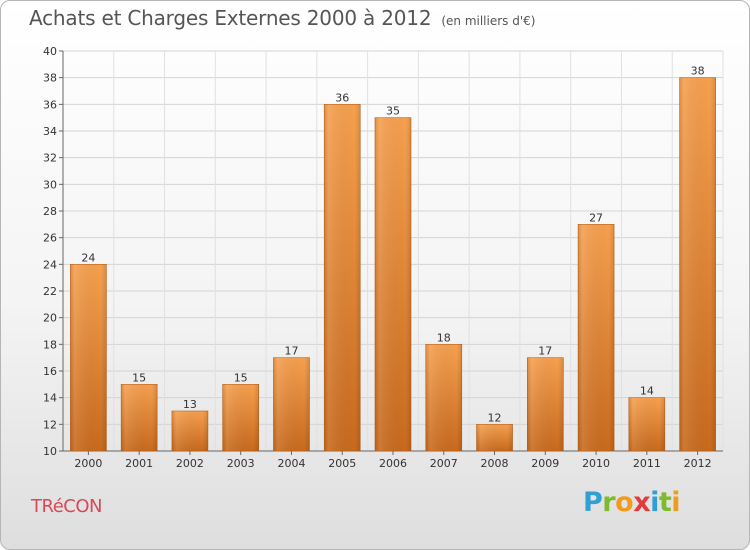 The image size is (750, 550). What do you see at coordinates (647, 463) in the screenshot?
I see `x-tick-label: 2011` at bounding box center [647, 463].